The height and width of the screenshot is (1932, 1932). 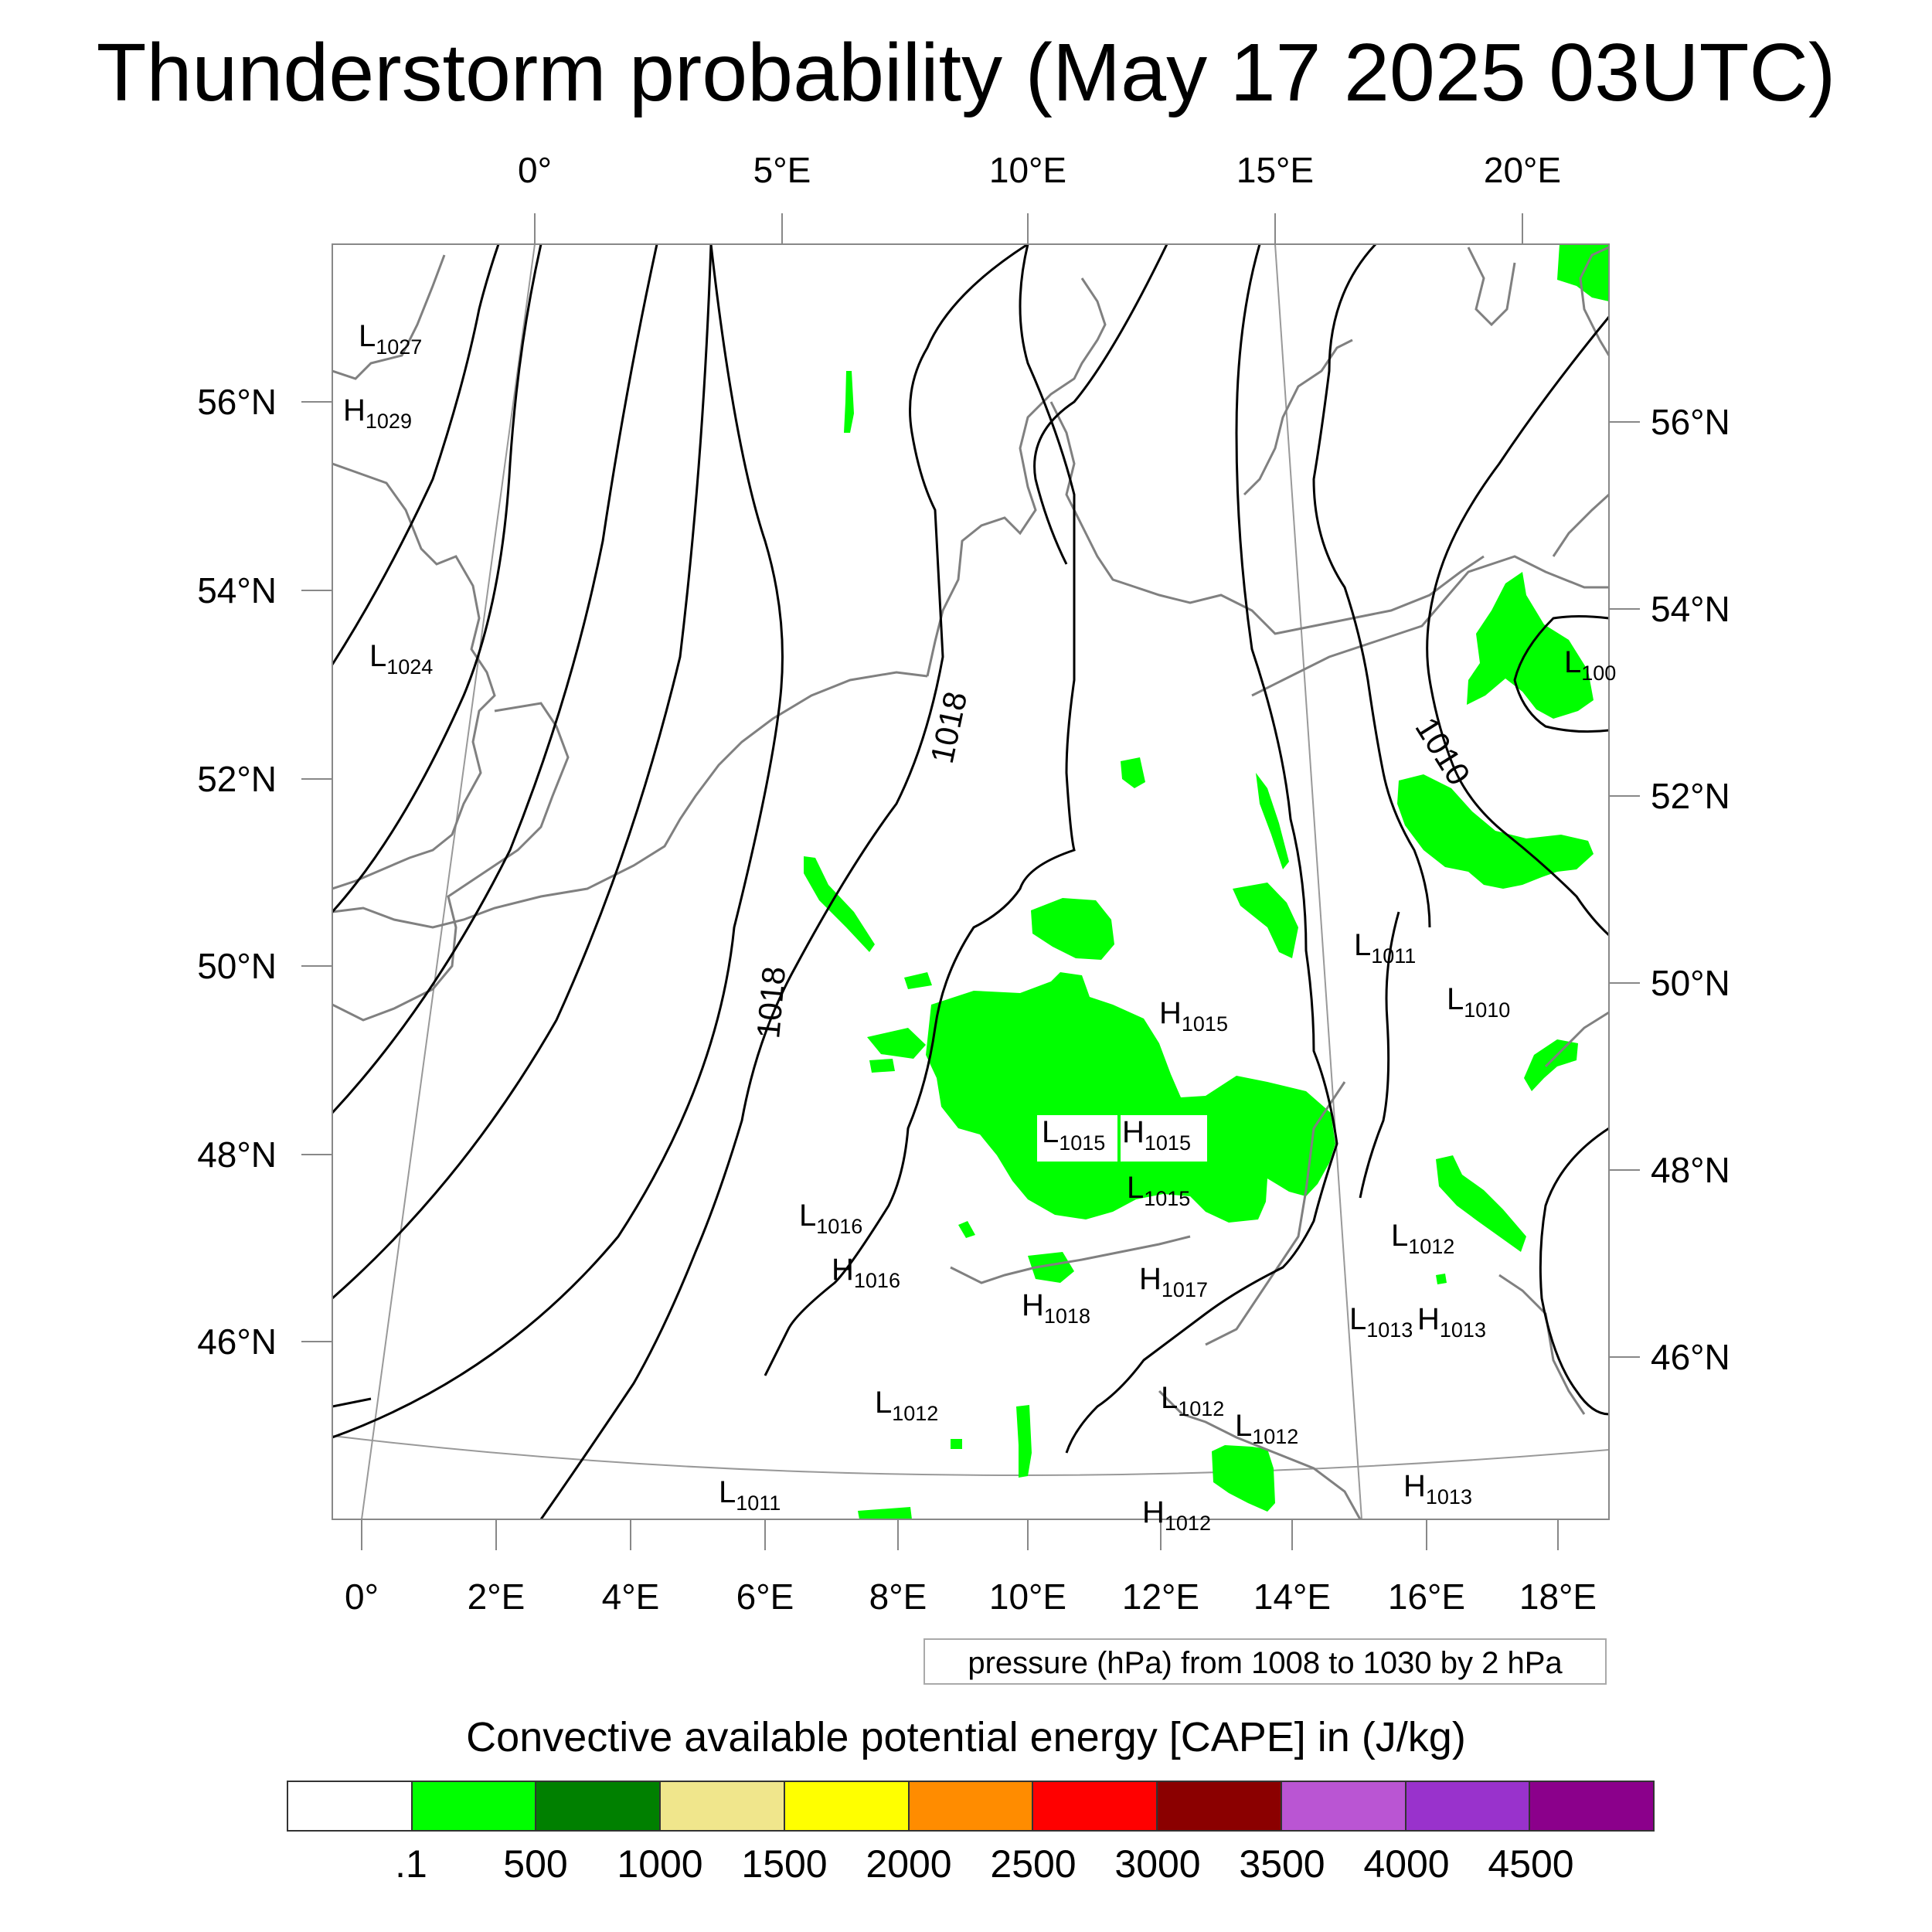 I want to click on pressure-center-label: L1011, so click(x=750, y=1495).